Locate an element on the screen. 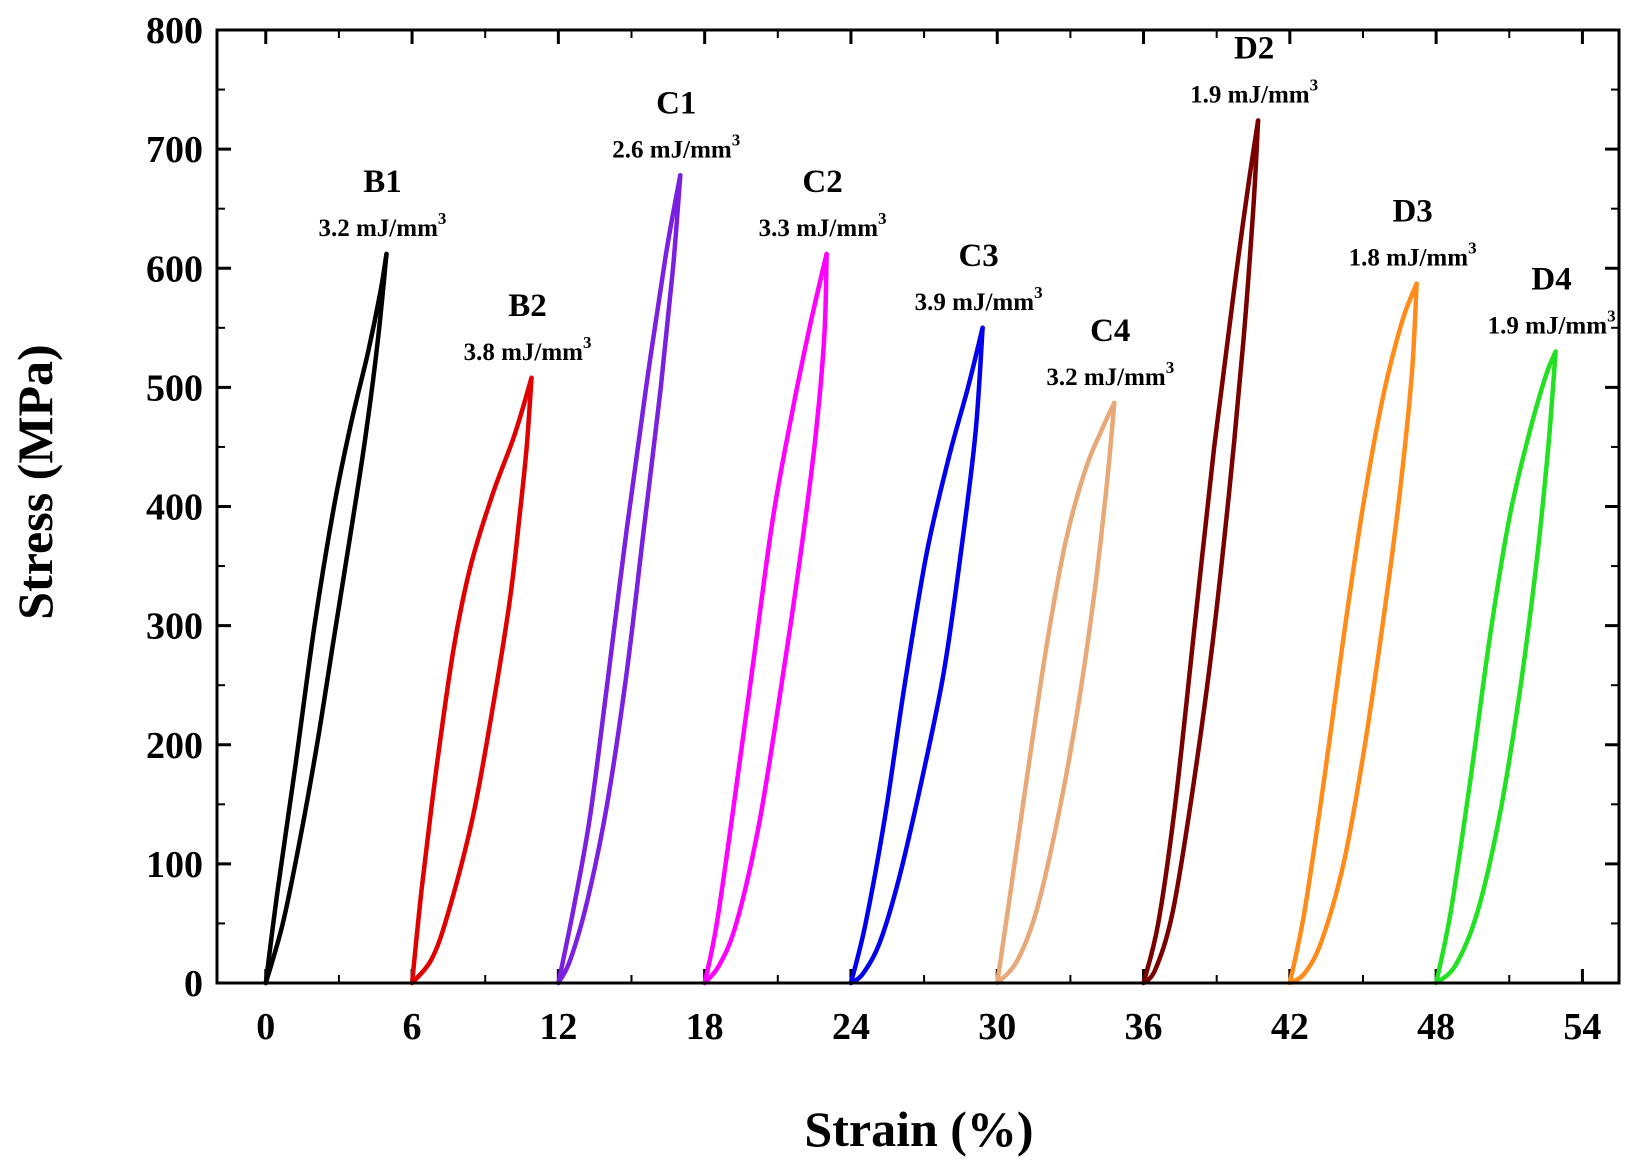  unloading-curve-c2 is located at coordinates (765, 618).